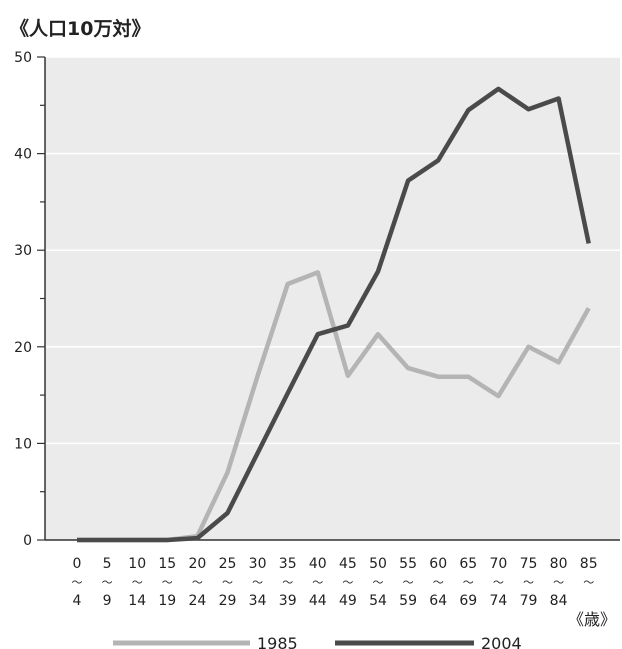  Describe the element at coordinates (197, 564) in the screenshot. I see `x-tick-label-start: 20` at that location.